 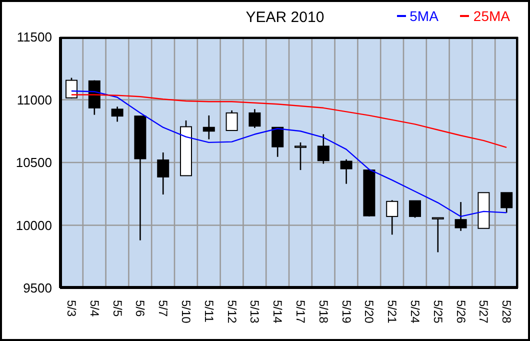 What do you see at coordinates (369, 312) in the screenshot?
I see `x-tick-label: 5/20` at bounding box center [369, 312].